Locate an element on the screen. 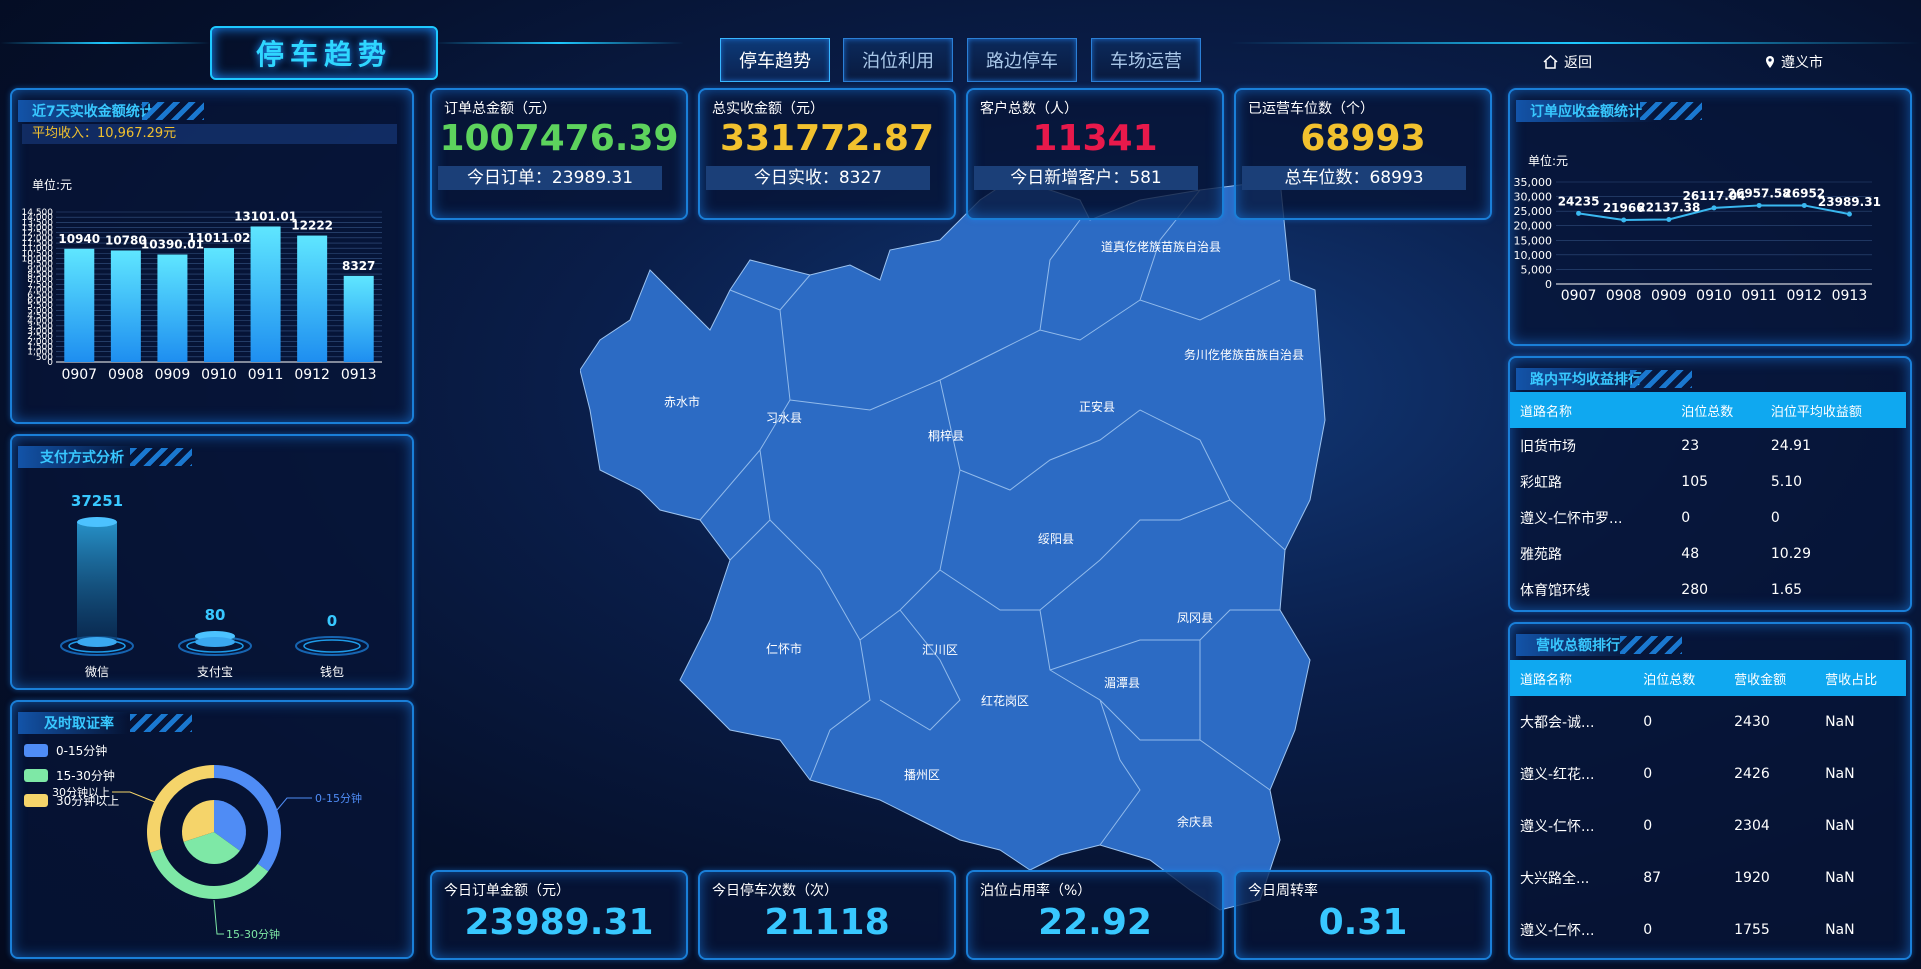  page-title-box: 停车趋势 is located at coordinates (324, 53).